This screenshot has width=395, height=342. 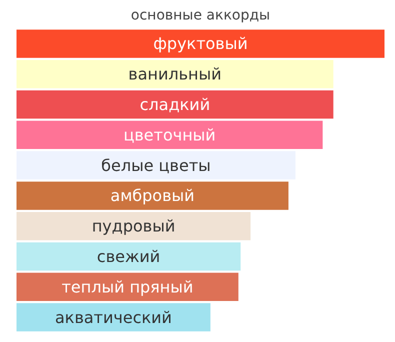 I want to click on chart-title: основные аккорды, so click(x=200, y=16).